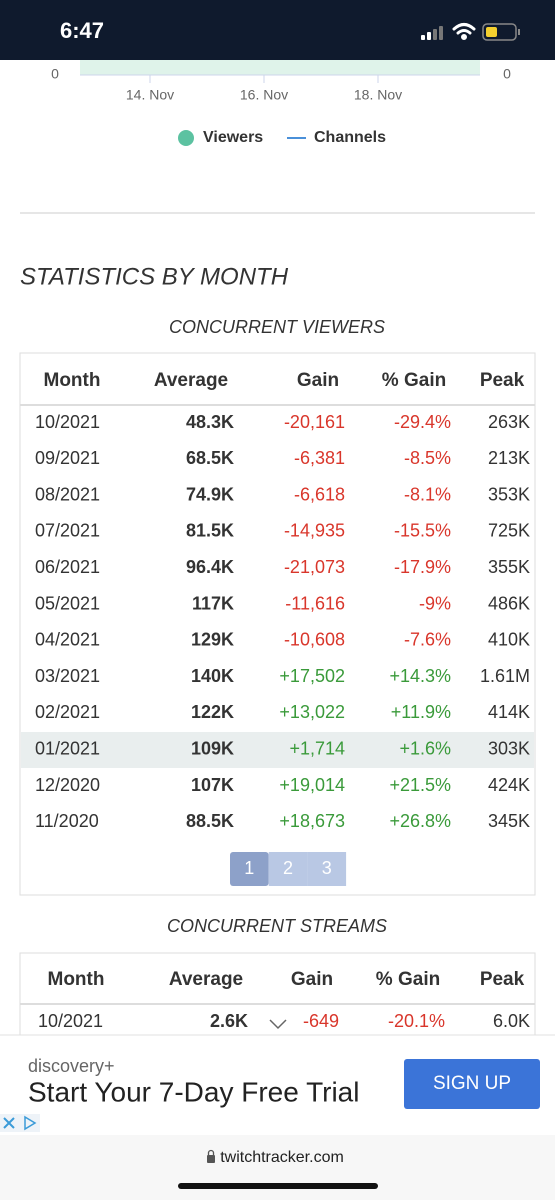  Describe the element at coordinates (321, 1021) in the screenshot. I see `gain-cell: -649` at that location.